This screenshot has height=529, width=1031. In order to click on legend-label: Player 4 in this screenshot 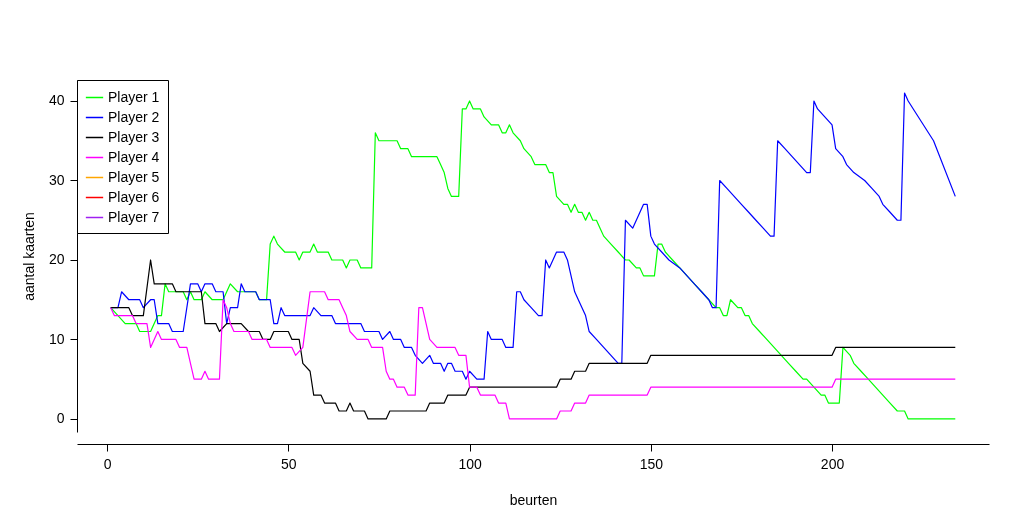, I will do `click(134, 156)`.